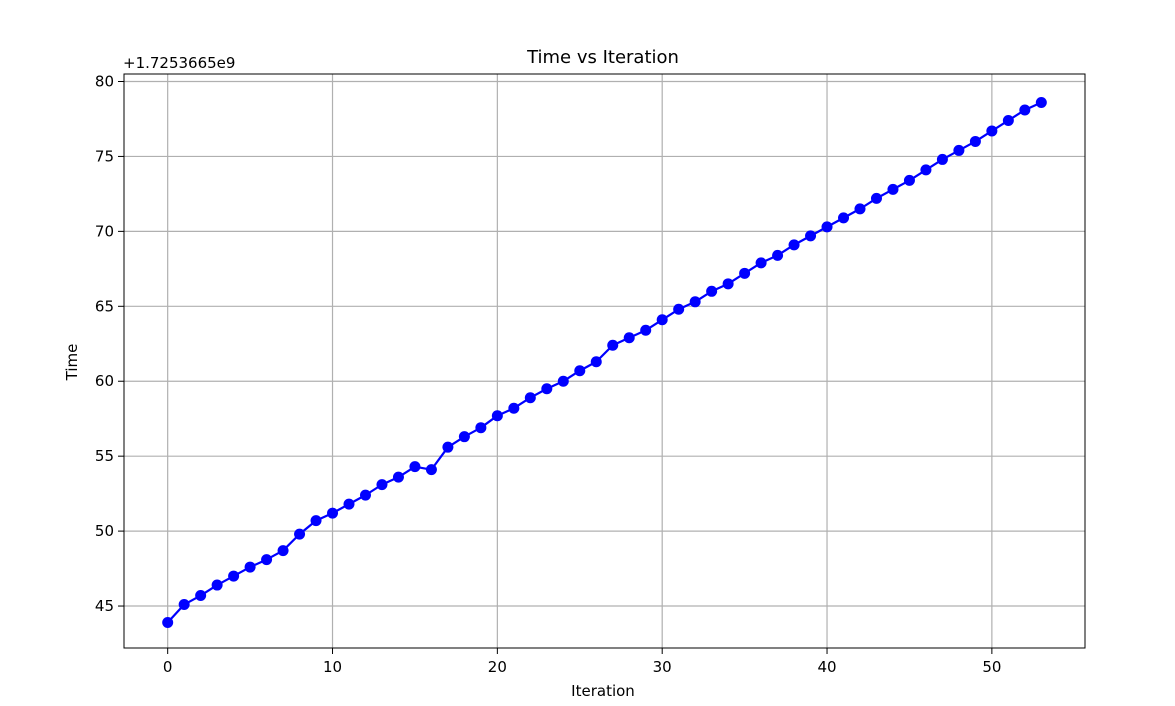 This screenshot has height=706, width=1175. I want to click on chart-title: Time vs Iteration, so click(602, 57).